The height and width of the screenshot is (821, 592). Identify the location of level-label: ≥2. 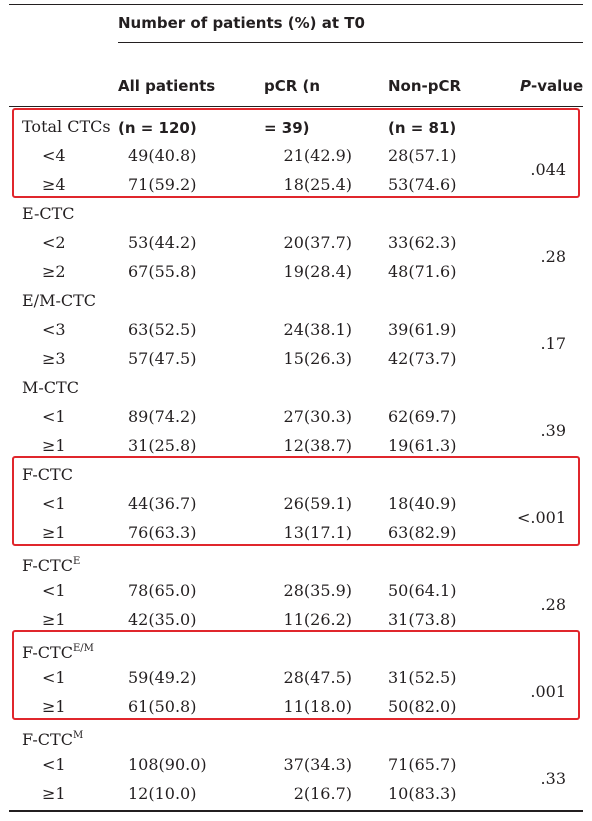
(54, 271).